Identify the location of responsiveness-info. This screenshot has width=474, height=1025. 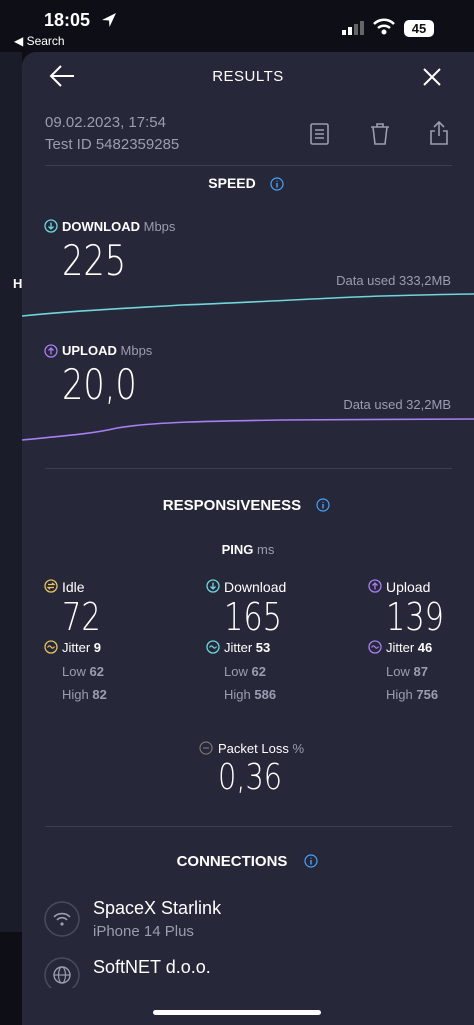
(323, 505).